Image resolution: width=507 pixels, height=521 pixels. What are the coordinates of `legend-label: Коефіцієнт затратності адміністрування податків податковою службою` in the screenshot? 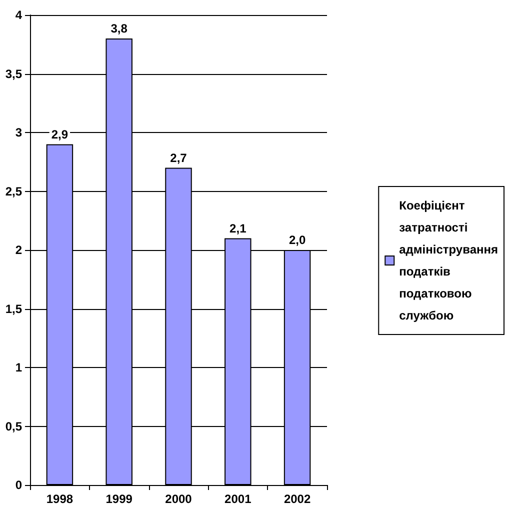 It's located at (448, 260).